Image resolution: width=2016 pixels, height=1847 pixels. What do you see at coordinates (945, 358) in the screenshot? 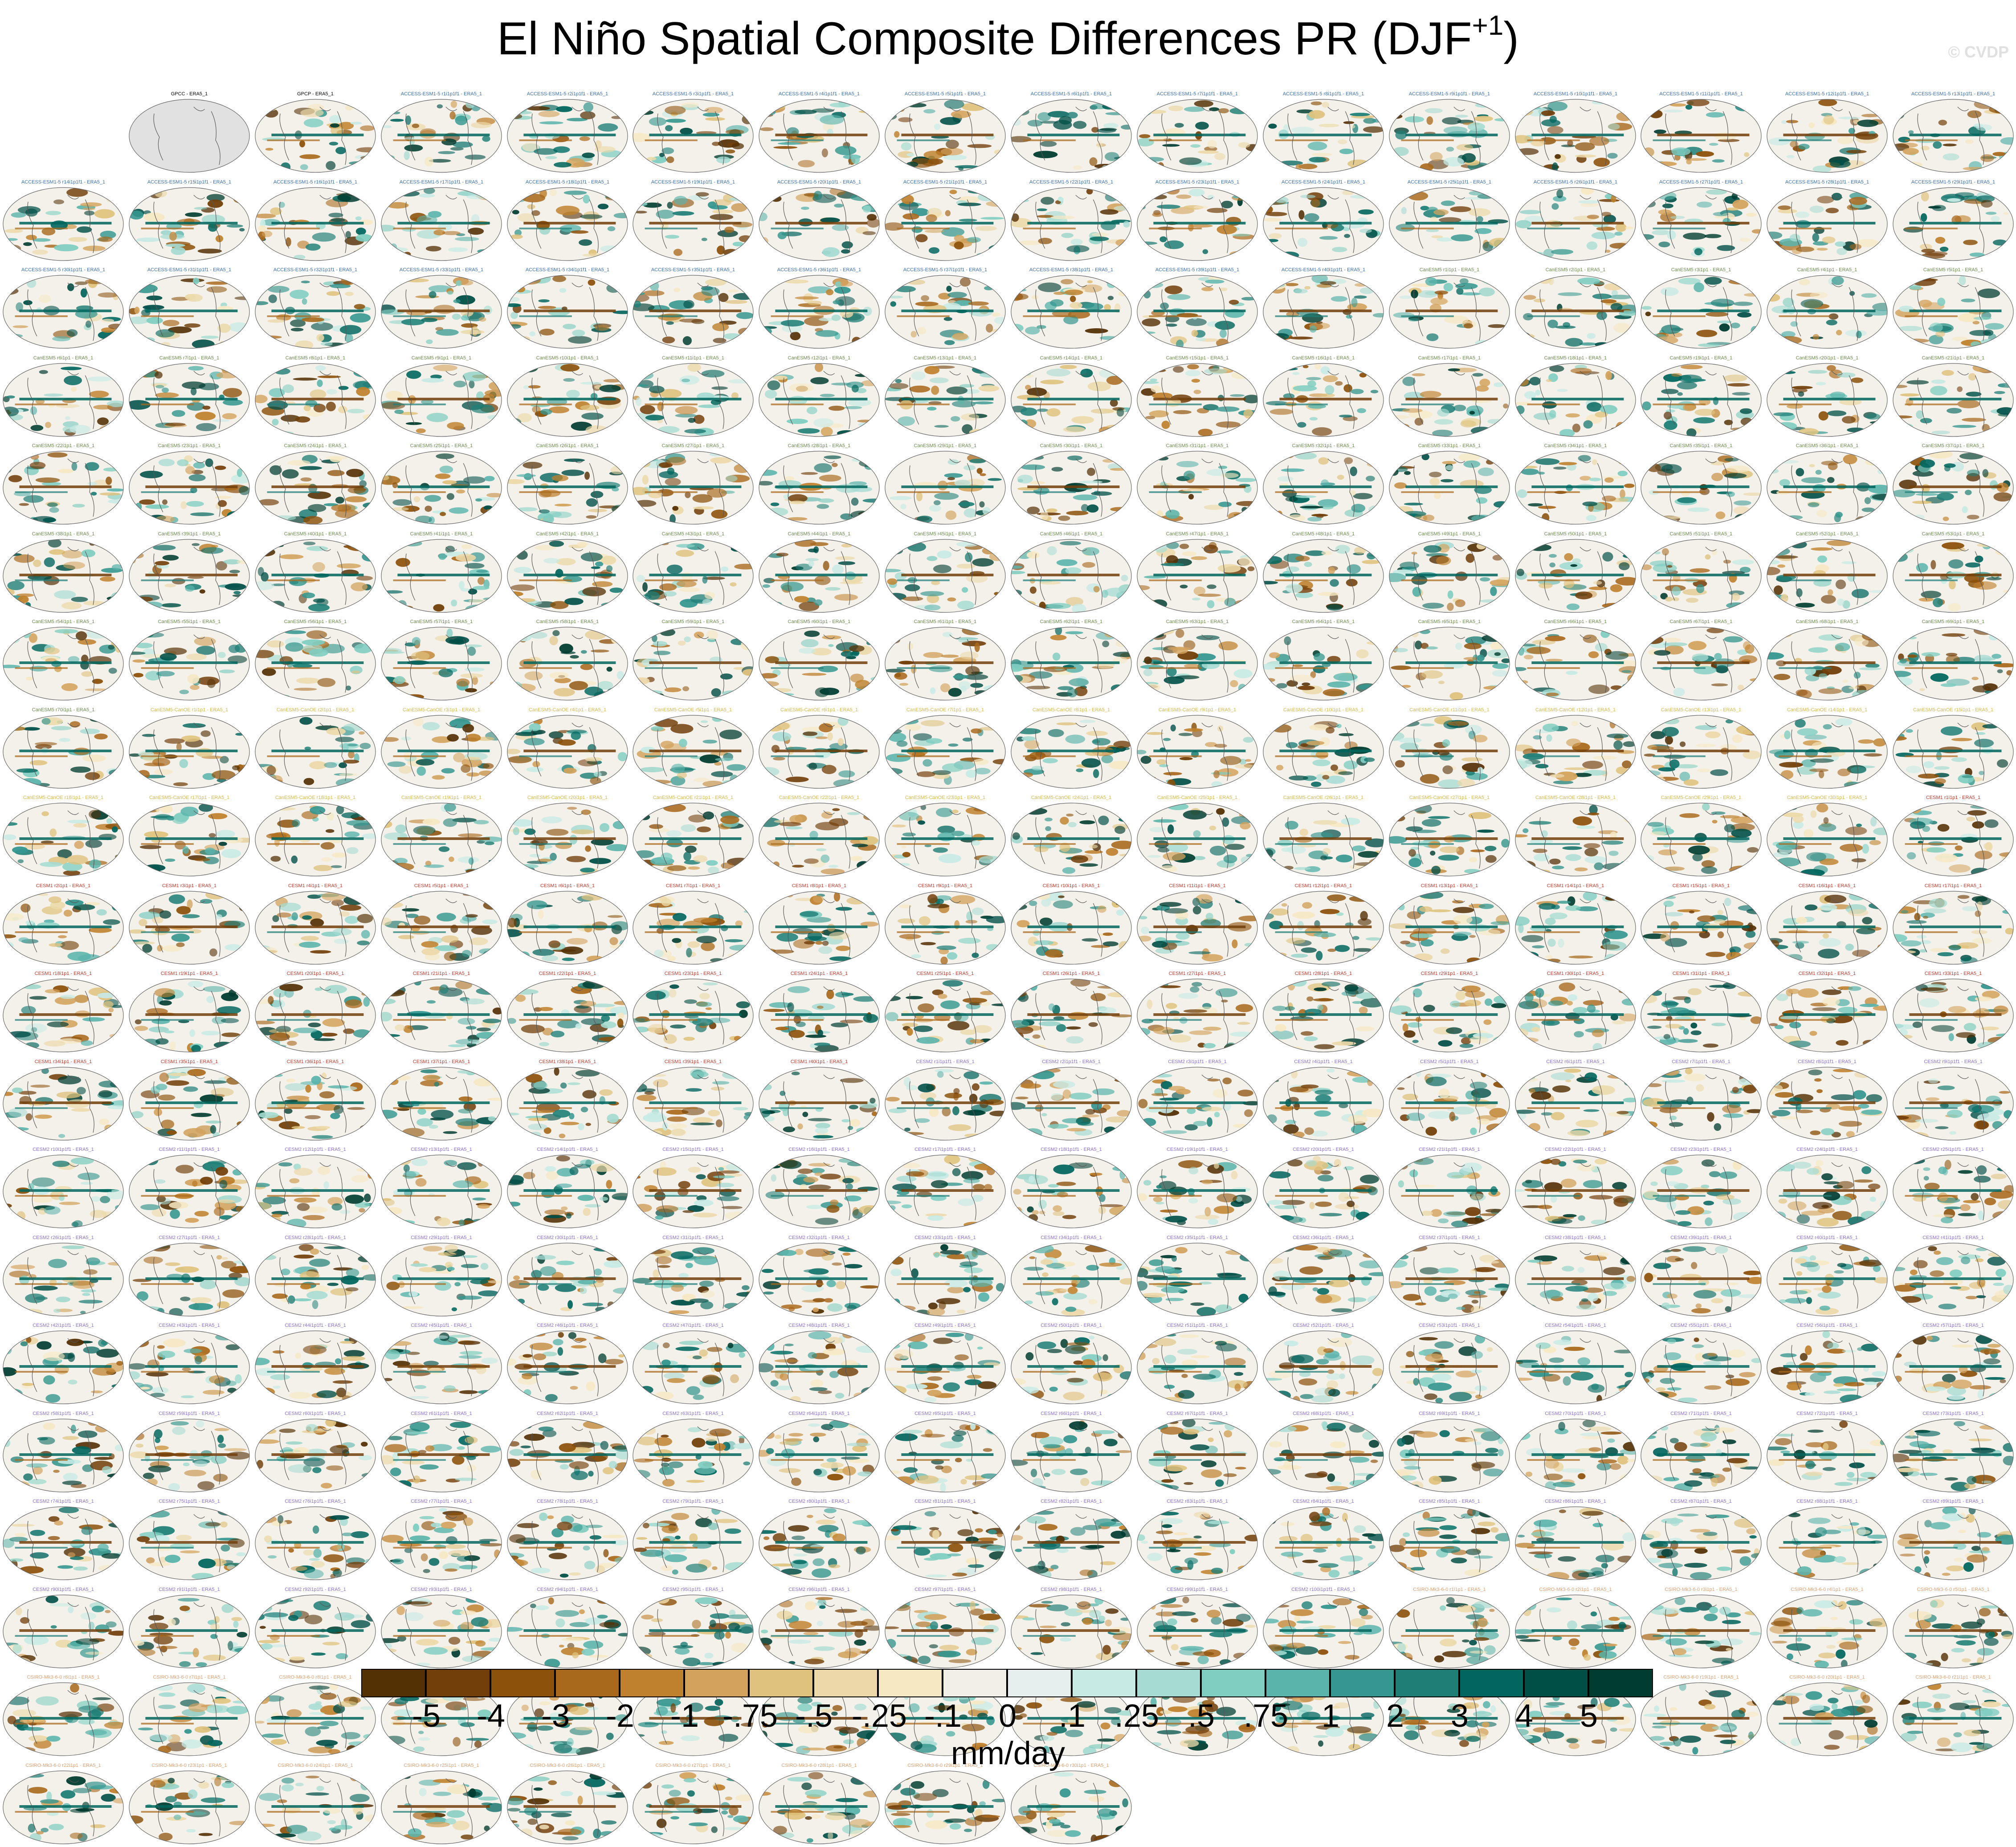
I see `panel-title: CanESM5 r13i1p1 - ERA5_1` at bounding box center [945, 358].